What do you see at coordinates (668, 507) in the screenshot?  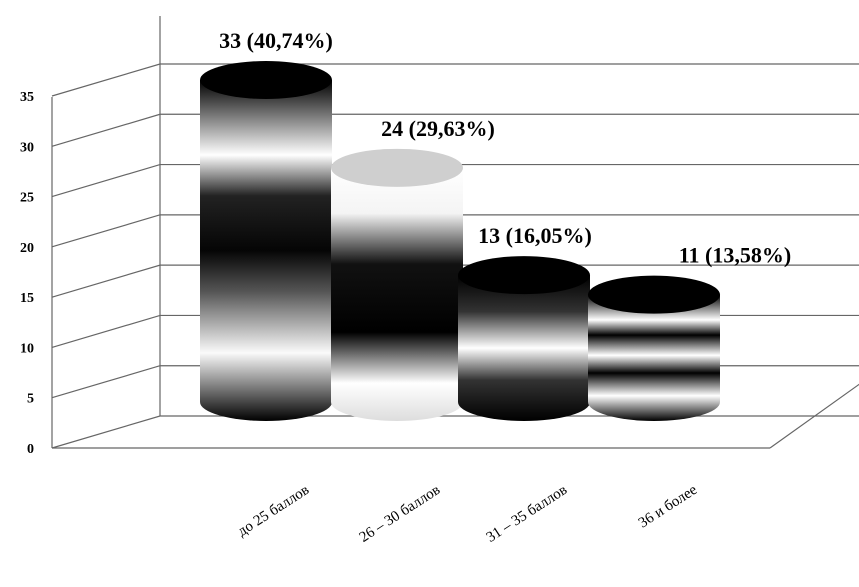 I see `category-label: 36 и более` at bounding box center [668, 507].